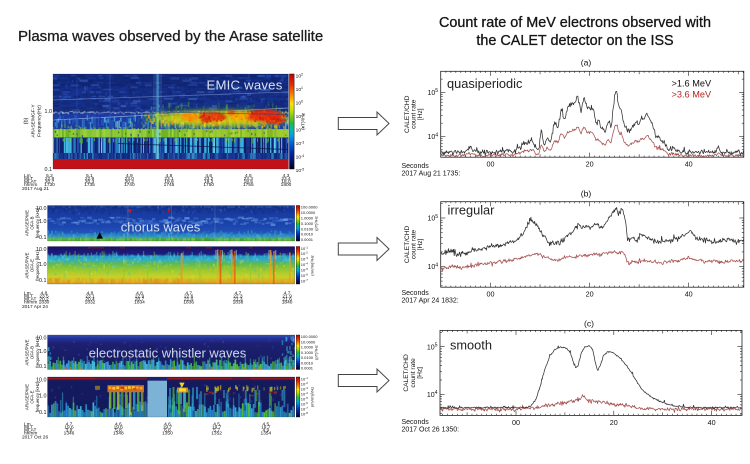 This screenshot has height=464, width=750. I want to click on svg-text: 100, so click(299, 103).